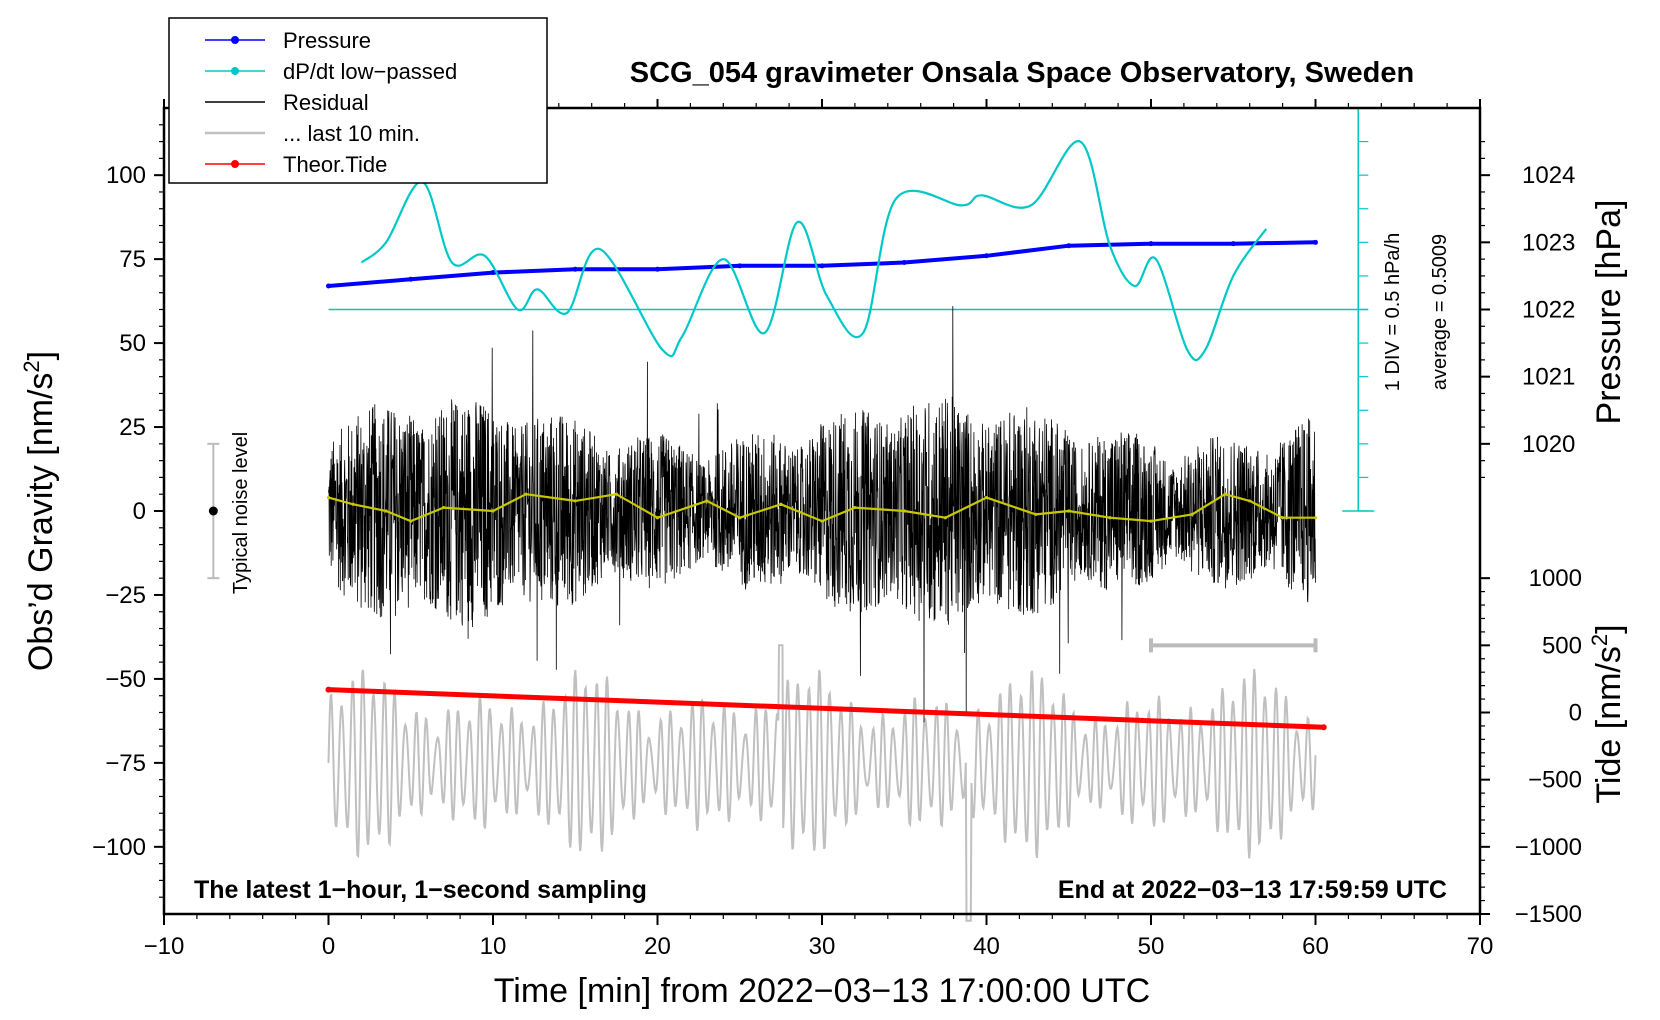  I want to click on tide-tick-label: 0, so click(1575, 713).